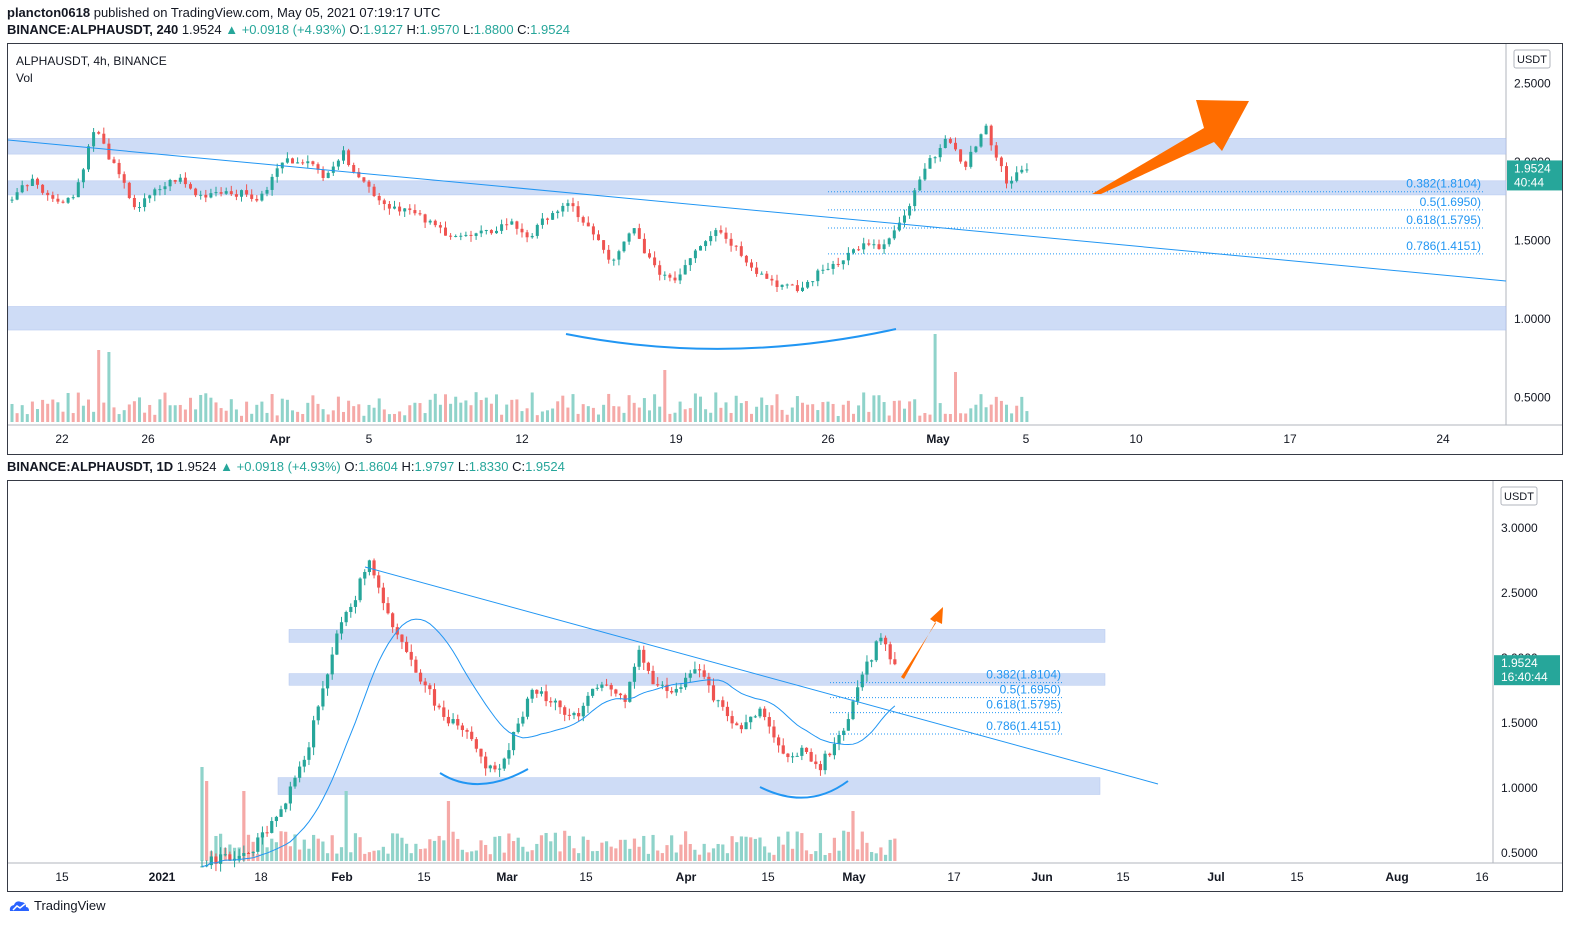 This screenshot has height=931, width=1576. Describe the element at coordinates (93, 29) in the screenshot. I see `ticker-symbol: BINANCE:ALPHAUSDT, 240` at that location.